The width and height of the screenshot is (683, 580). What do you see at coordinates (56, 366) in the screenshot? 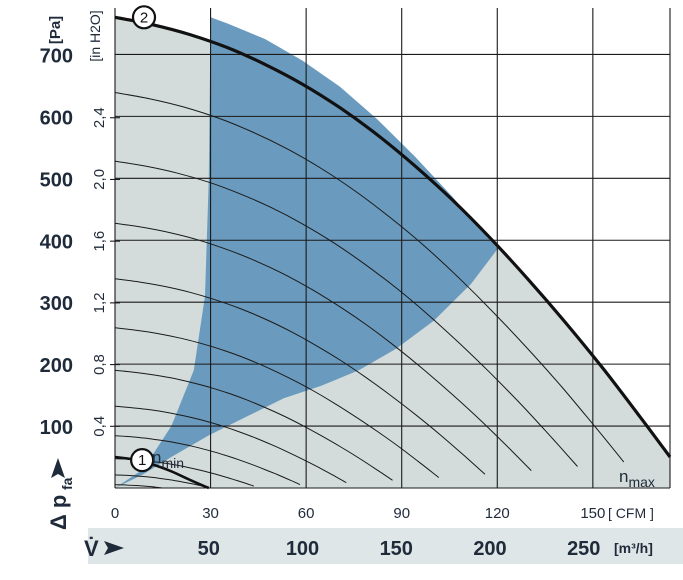
I see `y-tick-label-pa: 200` at bounding box center [56, 366].